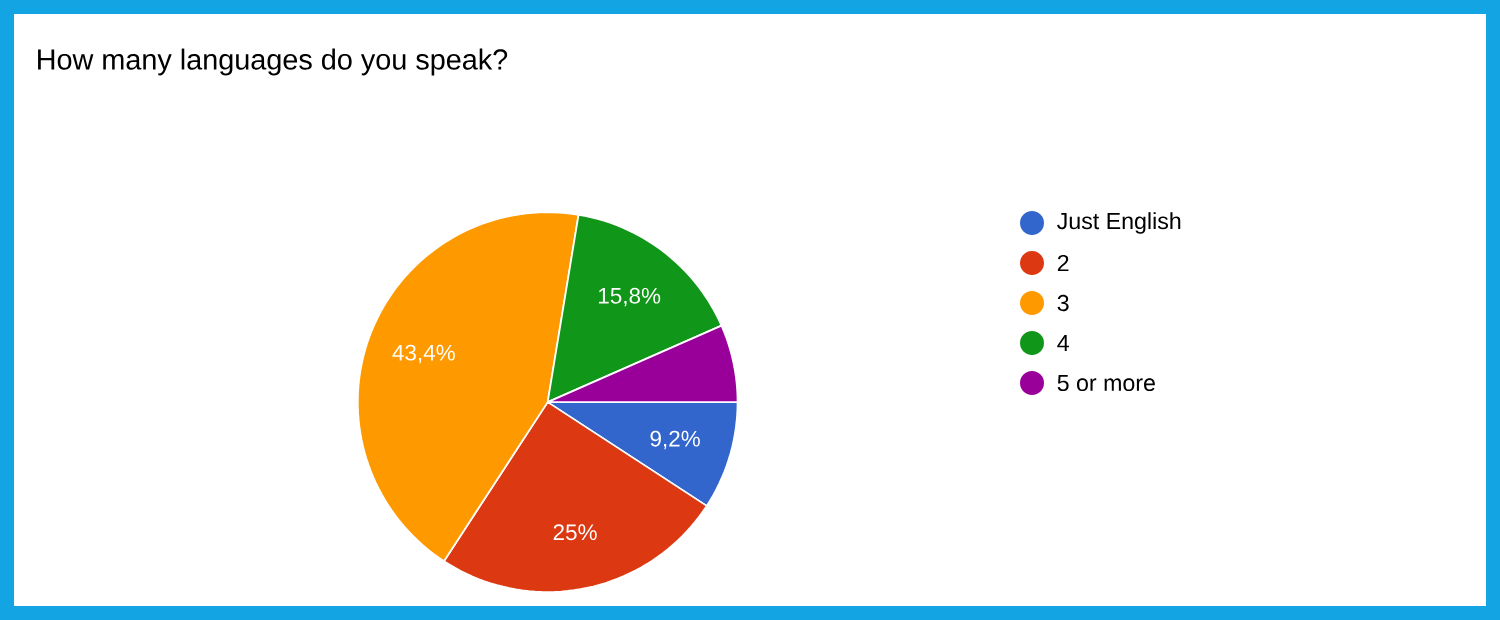 Image resolution: width=1500 pixels, height=620 pixels. What do you see at coordinates (1119, 223) in the screenshot?
I see `legend-label: Just English` at bounding box center [1119, 223].